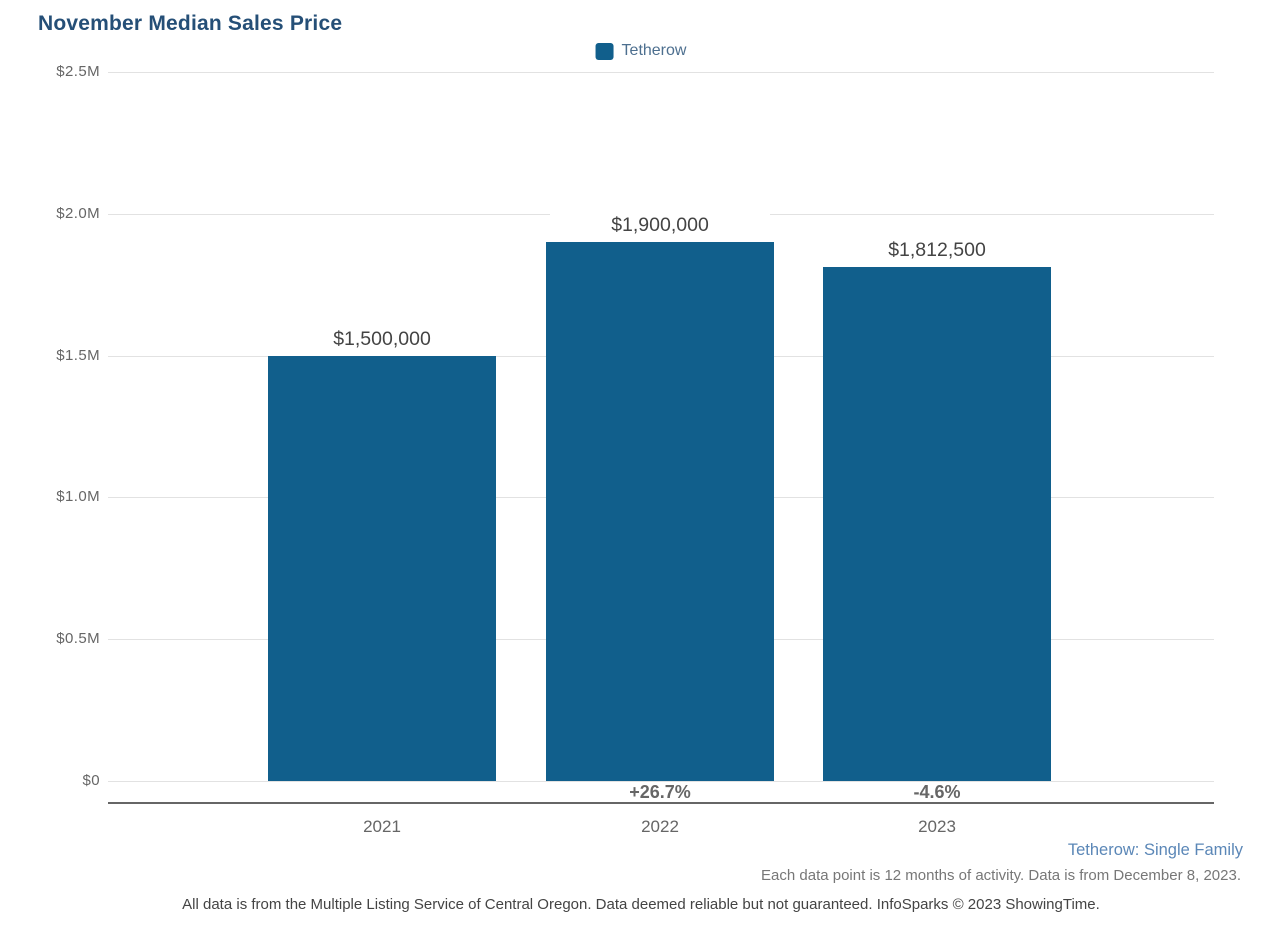 The width and height of the screenshot is (1282, 933). Describe the element at coordinates (78, 71) in the screenshot. I see `y-axis-tick-label: $2.5M` at that location.